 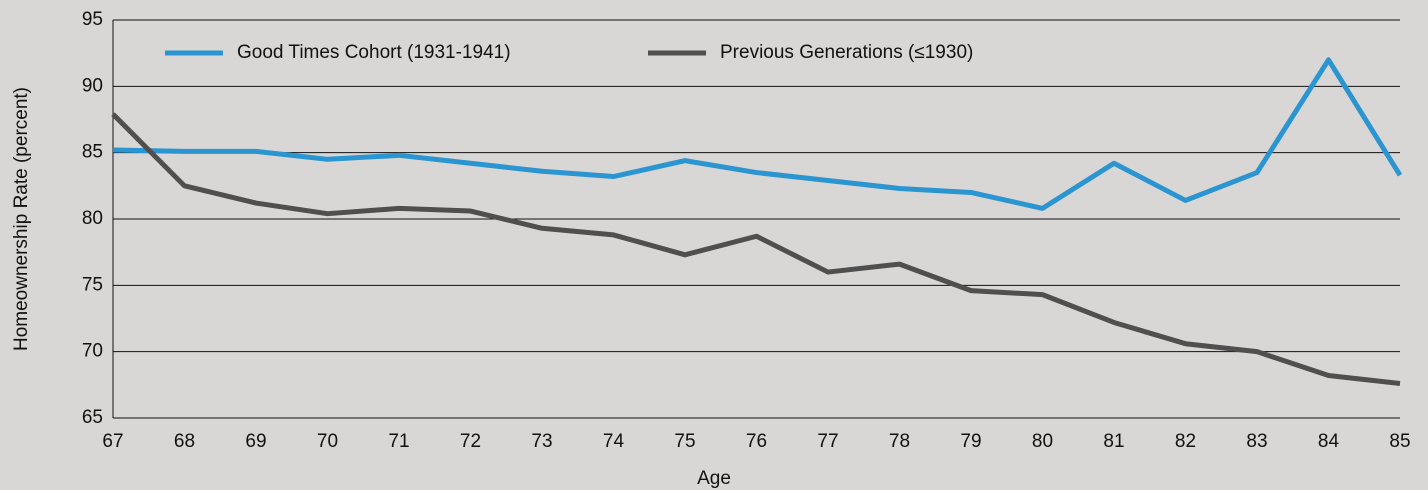 I want to click on y-tick-label: 75, so click(x=92, y=284).